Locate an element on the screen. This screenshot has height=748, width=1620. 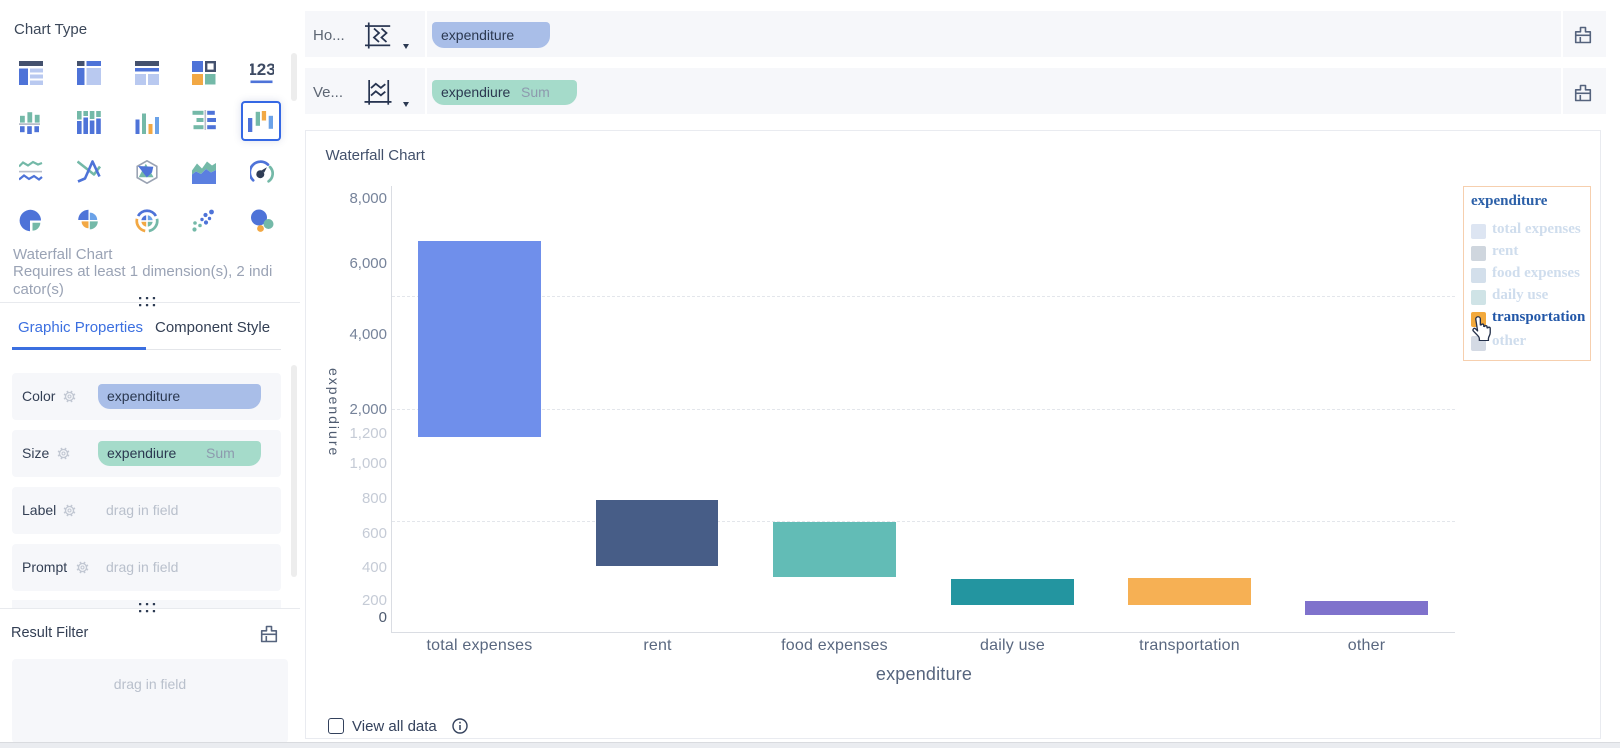
svg-text: 123 is located at coordinates (262, 70).